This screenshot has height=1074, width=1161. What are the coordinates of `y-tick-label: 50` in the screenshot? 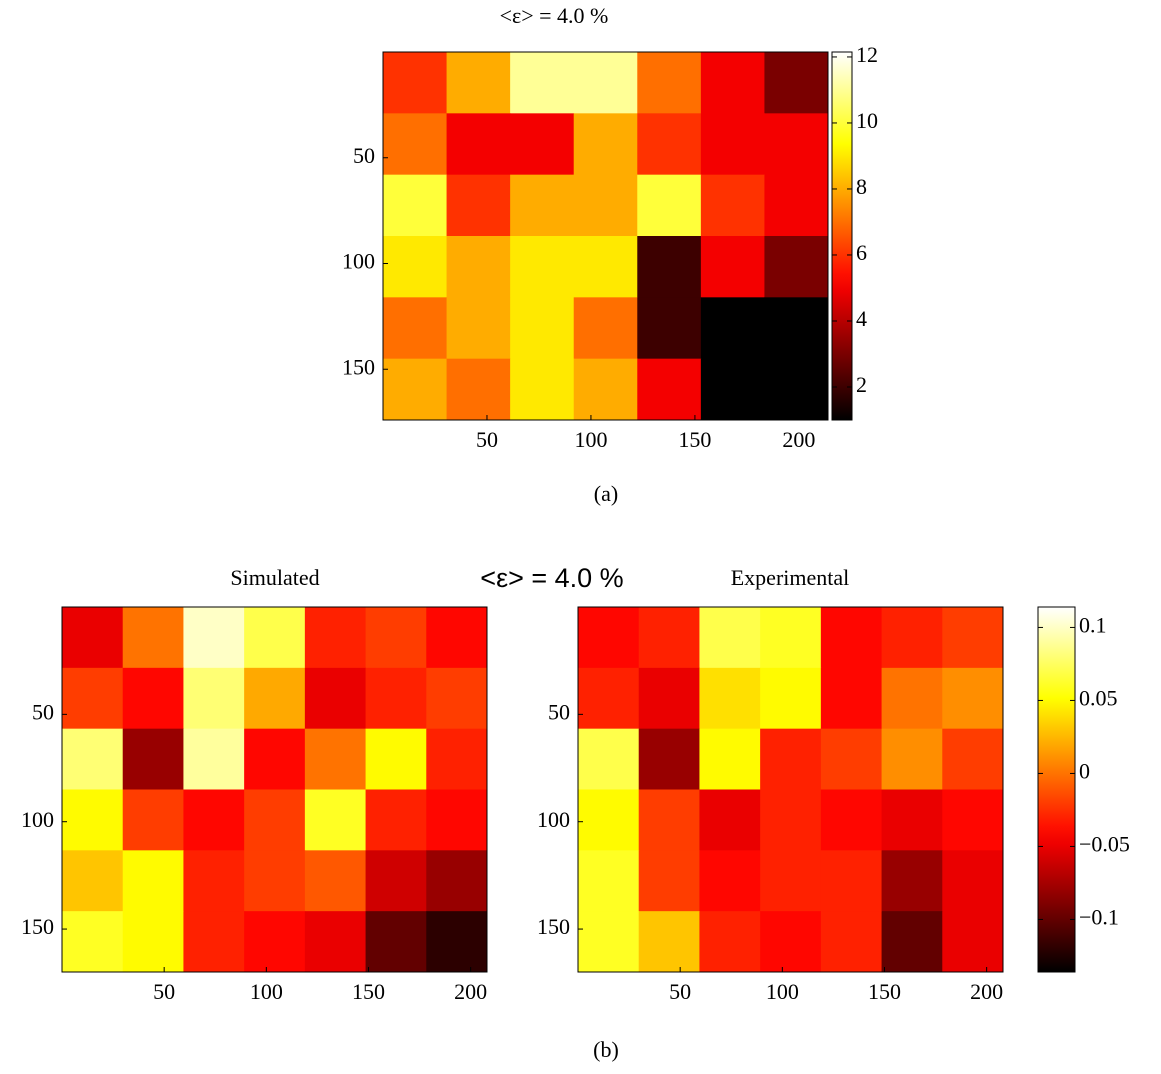 It's located at (43, 711).